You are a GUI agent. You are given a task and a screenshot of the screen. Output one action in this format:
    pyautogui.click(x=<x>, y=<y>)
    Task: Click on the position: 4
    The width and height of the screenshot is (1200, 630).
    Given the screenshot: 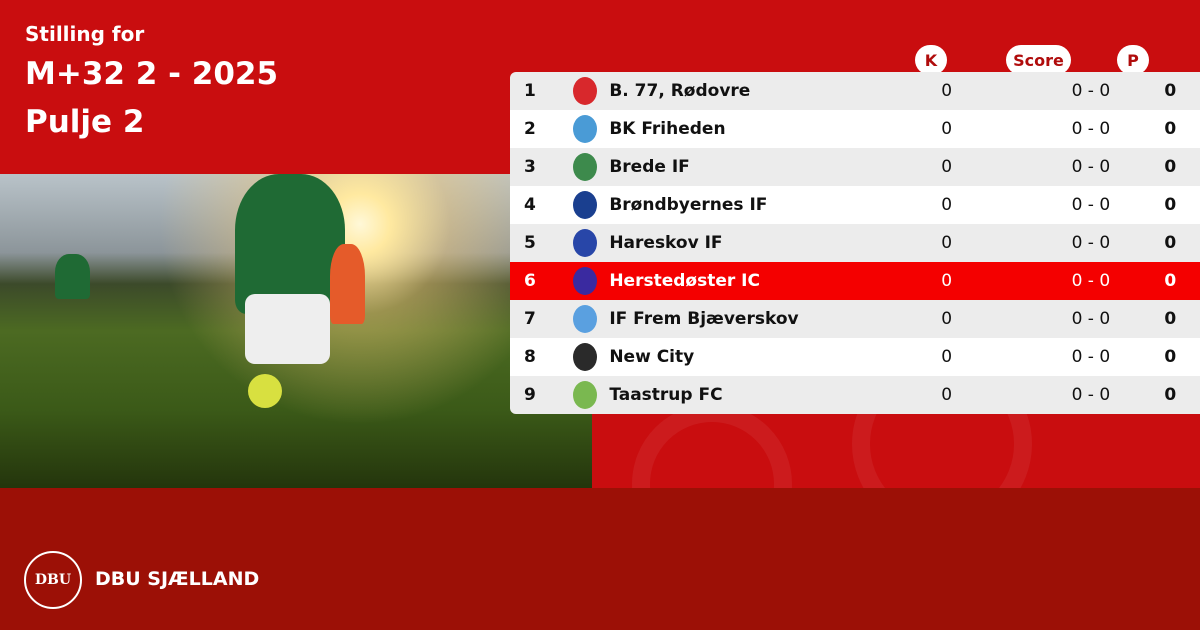 What is the action you would take?
    pyautogui.click(x=530, y=205)
    